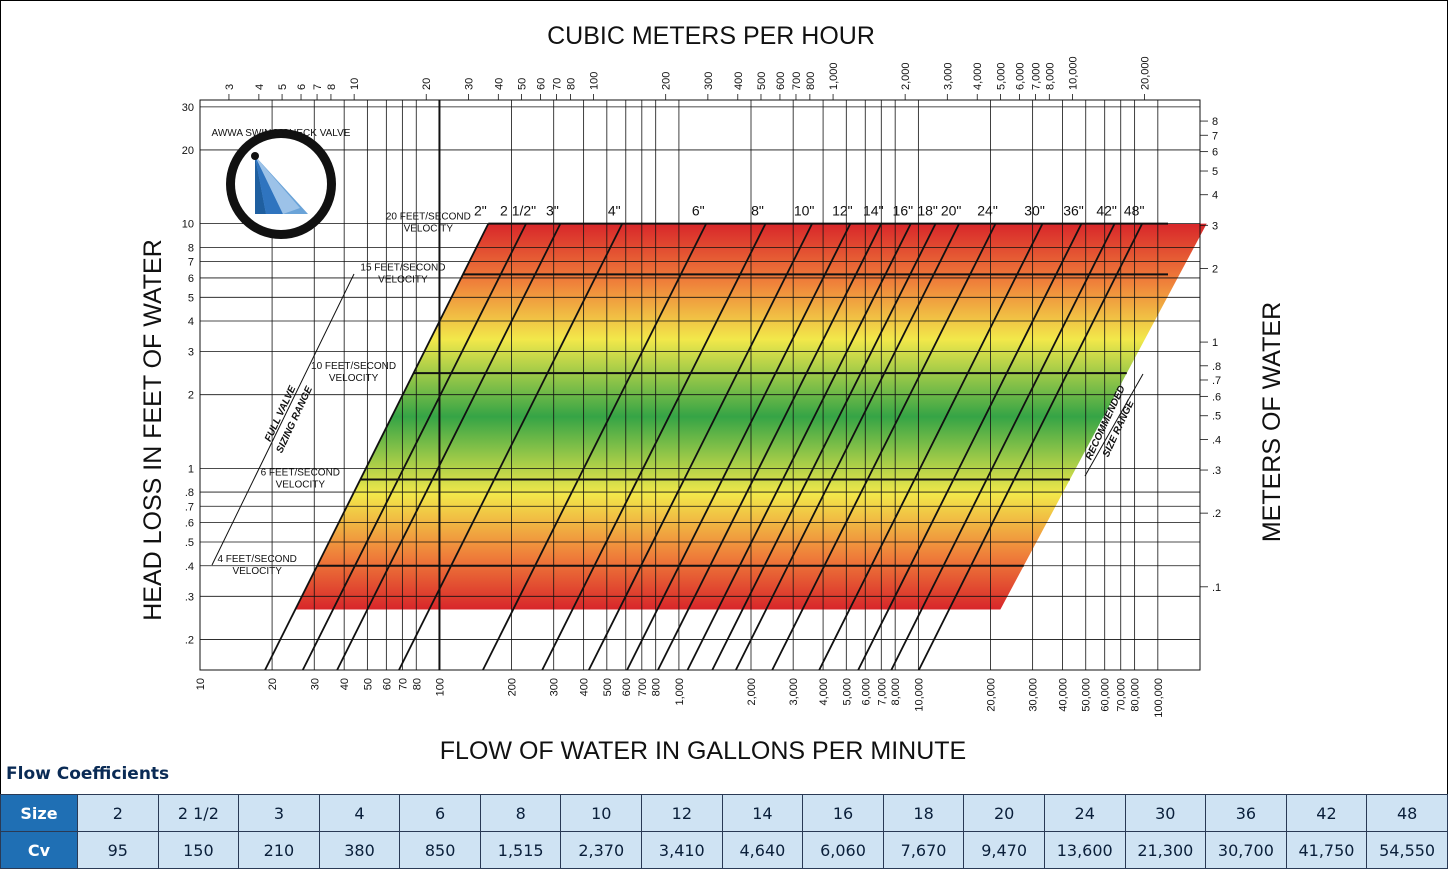  Describe the element at coordinates (866, 692) in the screenshot. I see `x-tick-label: 6,000` at that location.